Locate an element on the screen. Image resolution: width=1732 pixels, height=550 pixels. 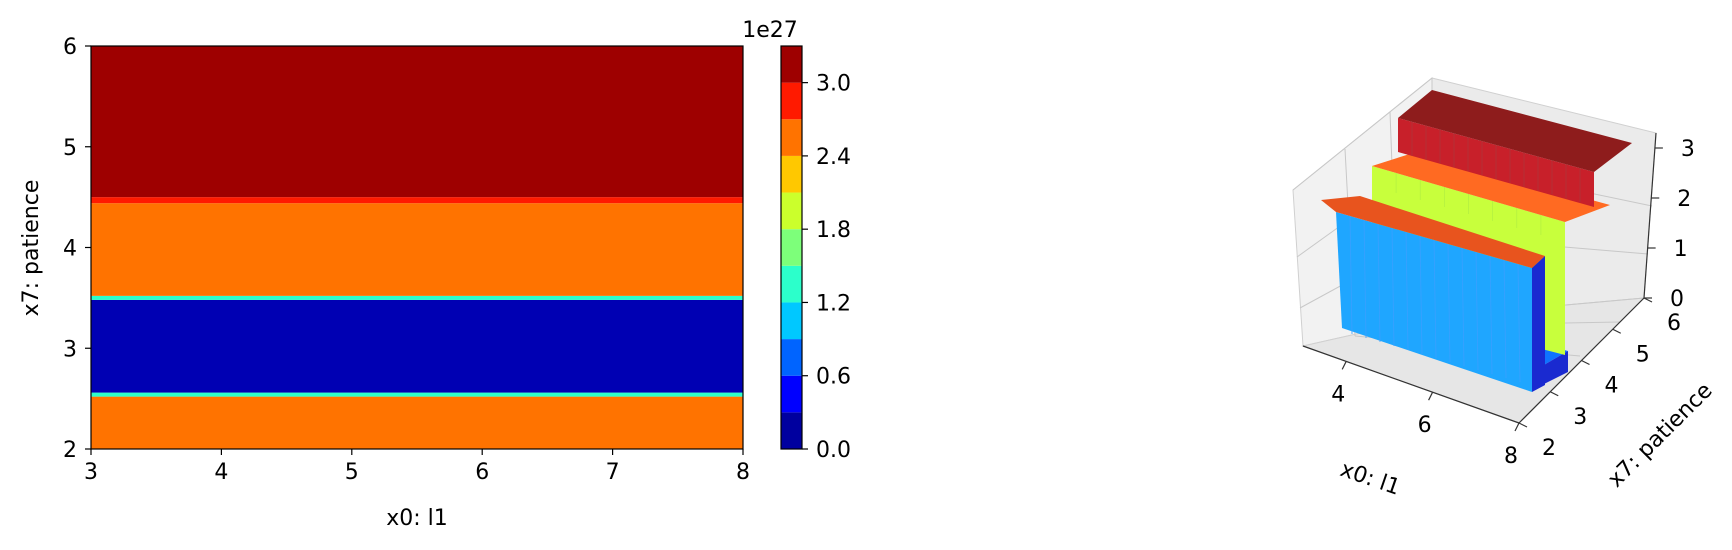
z-axis-line is located at coordinates (1650, 215).